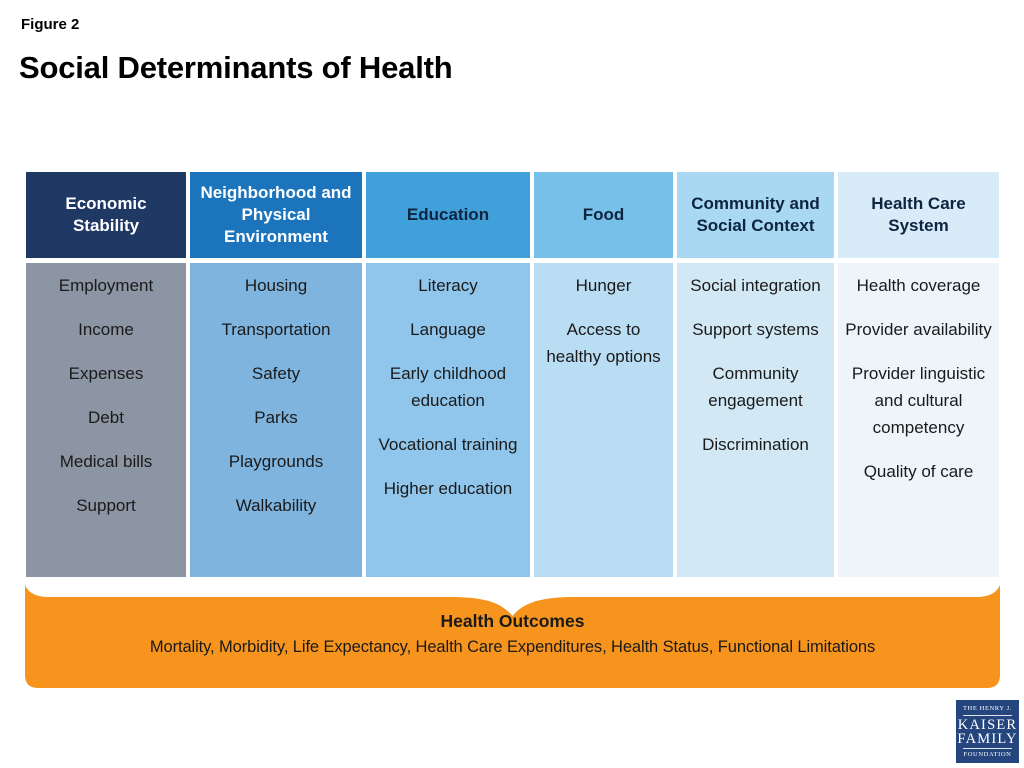 This screenshot has width=1024, height=768. What do you see at coordinates (603, 215) in the screenshot?
I see `column-header: Food` at bounding box center [603, 215].